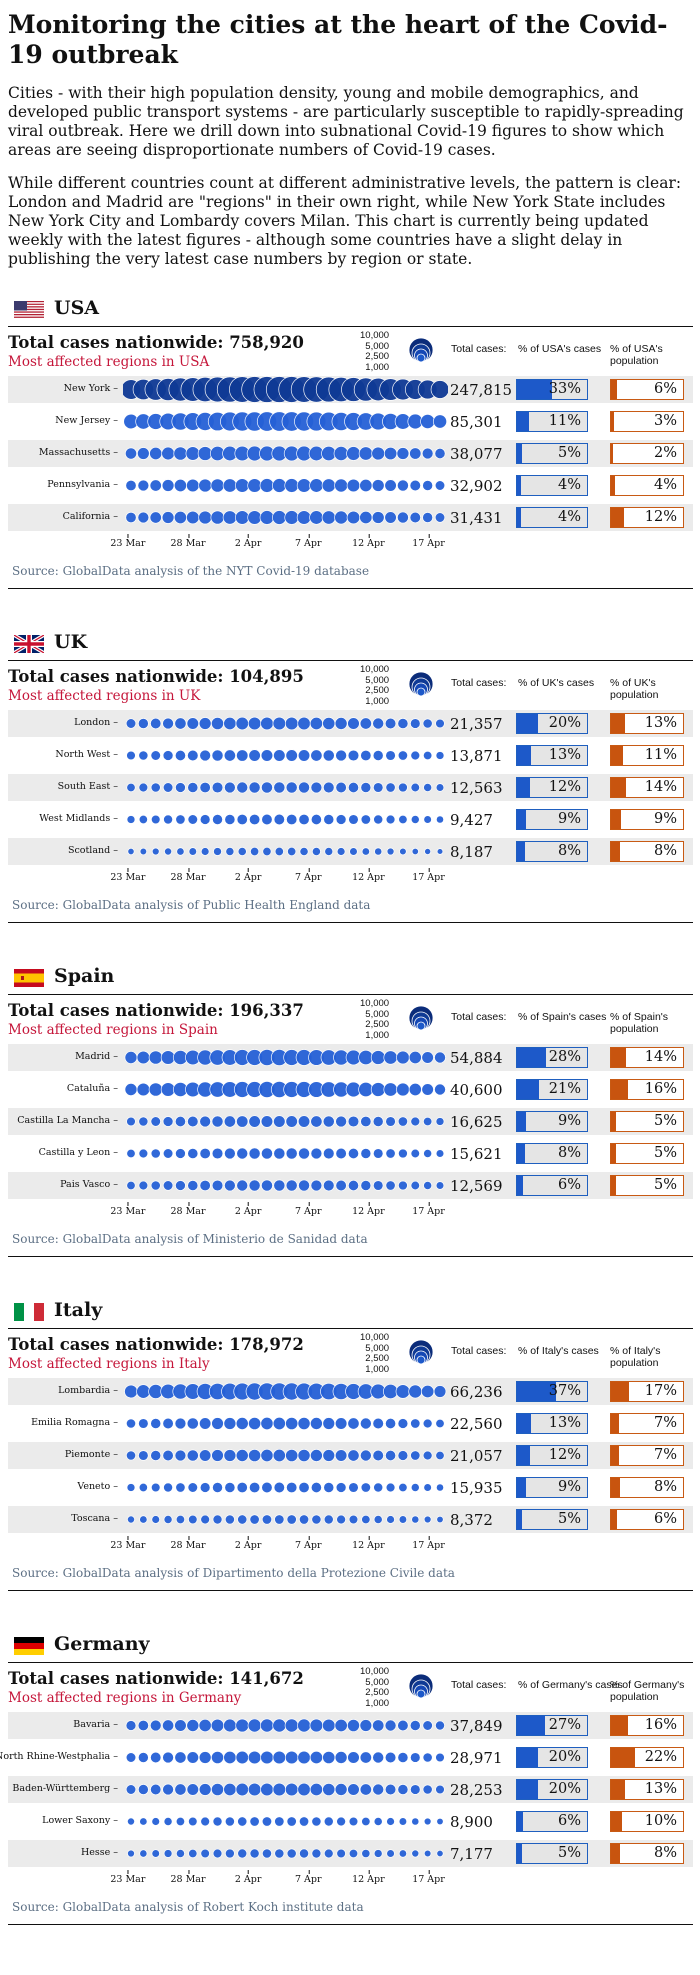 This screenshot has width=700, height=1975. What do you see at coordinates (476, 724) in the screenshot?
I see `region-total-cases: 21,357` at bounding box center [476, 724].